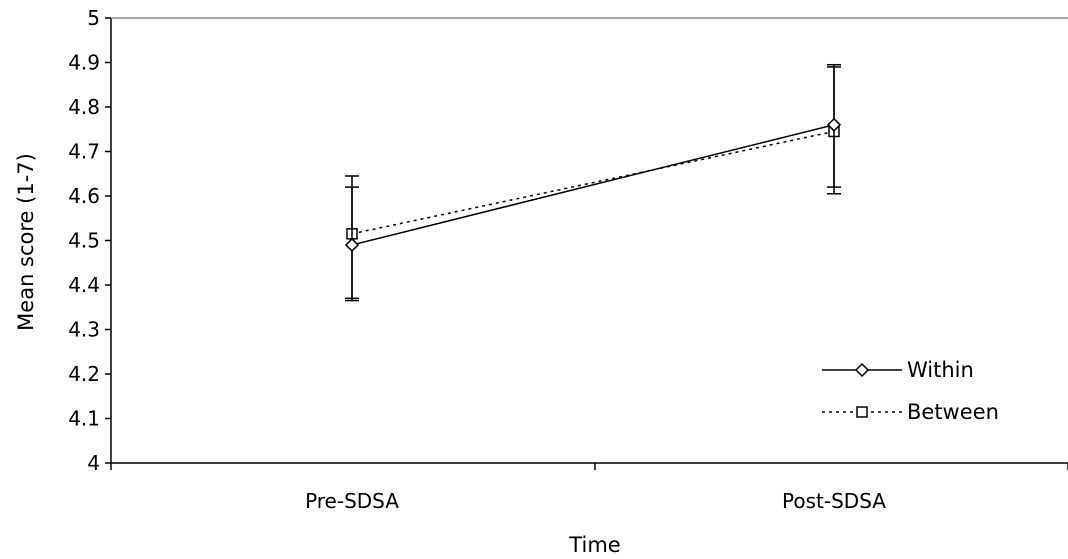 This screenshot has height=559, width=1068. Describe the element at coordinates (940, 370) in the screenshot. I see `legend-label: Within` at that location.